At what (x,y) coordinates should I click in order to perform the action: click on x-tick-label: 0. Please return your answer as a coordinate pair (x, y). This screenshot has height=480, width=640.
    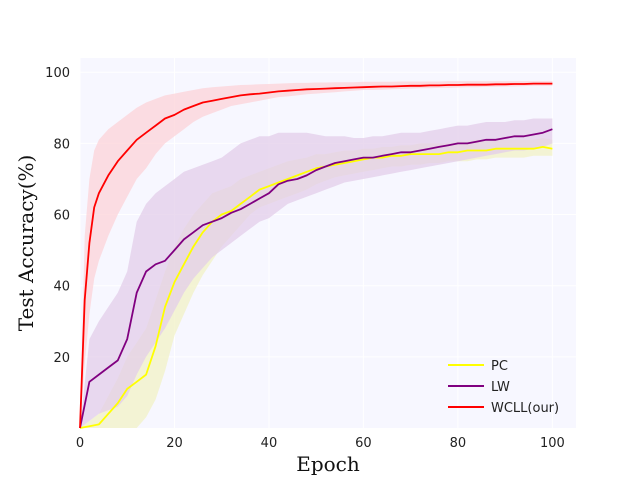
    Looking at the image, I should click on (80, 443).